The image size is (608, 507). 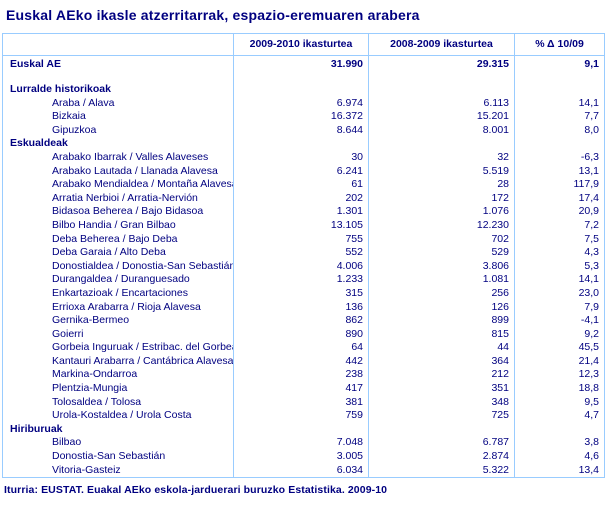 I want to click on row-value: 172, so click(x=441, y=198).